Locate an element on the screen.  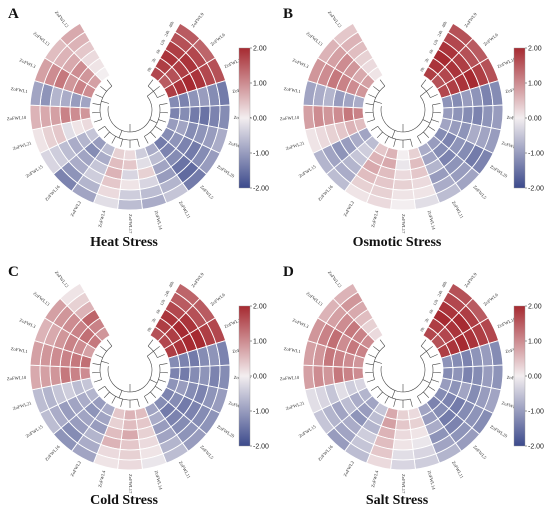
dendrogram-arc is located at coordinates (403, 374).